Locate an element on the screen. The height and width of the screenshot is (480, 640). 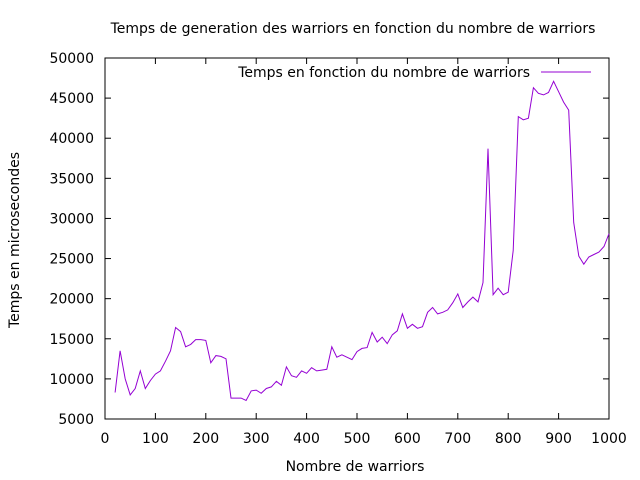
x-axis-label: Nombre de warriors is located at coordinates (355, 467).